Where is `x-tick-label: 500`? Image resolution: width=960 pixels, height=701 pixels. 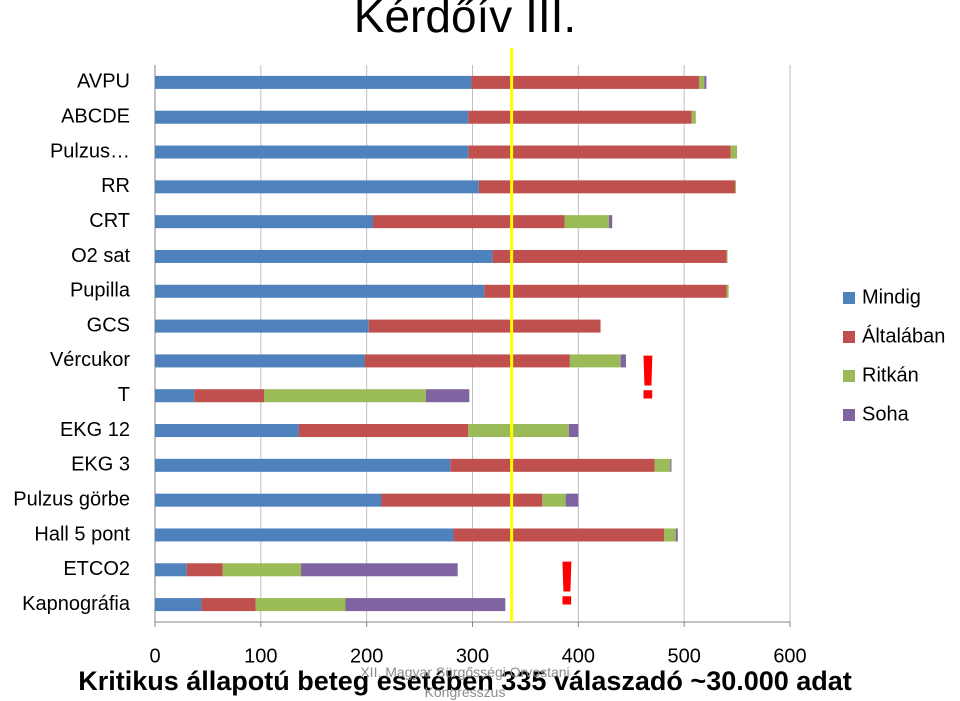
x-tick-label: 500 is located at coordinates (683, 656).